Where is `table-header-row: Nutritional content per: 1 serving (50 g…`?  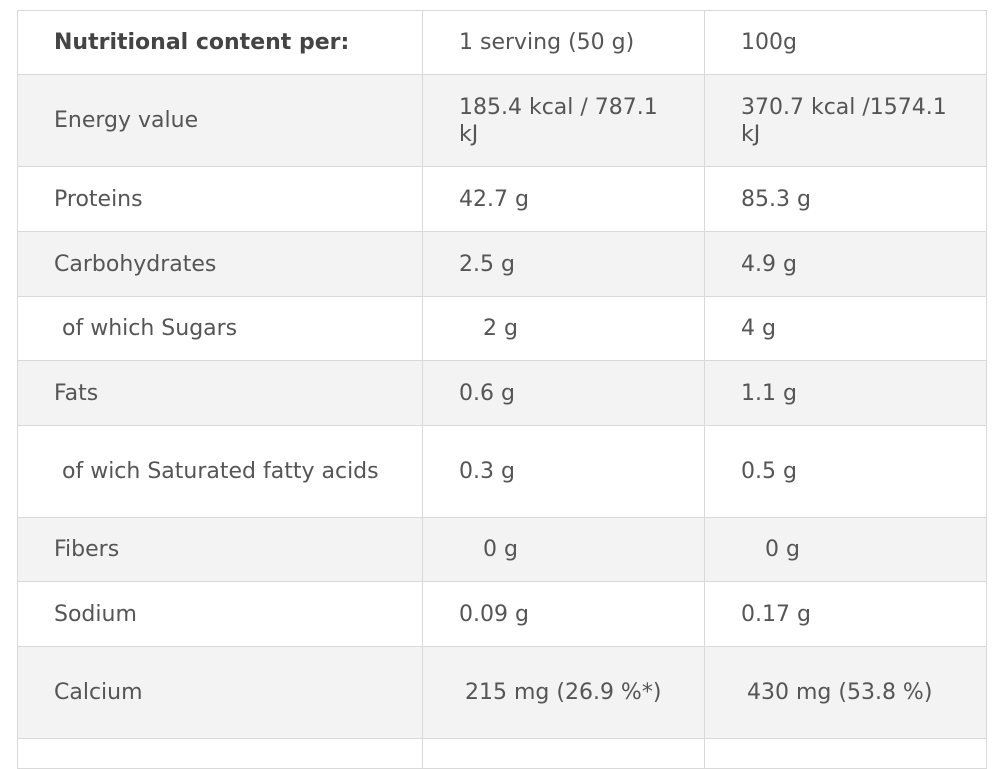
table-header-row: Nutritional content per: 1 serving (50 g… is located at coordinates (502, 42).